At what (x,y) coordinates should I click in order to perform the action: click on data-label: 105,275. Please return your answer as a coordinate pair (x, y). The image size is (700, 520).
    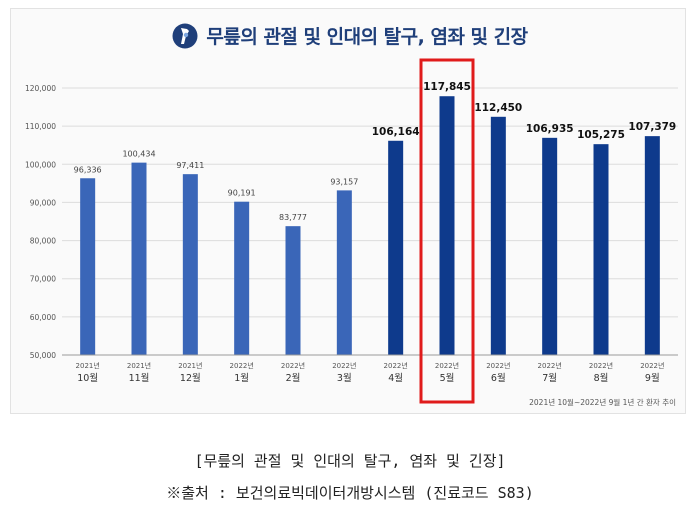
    Looking at the image, I should click on (601, 135).